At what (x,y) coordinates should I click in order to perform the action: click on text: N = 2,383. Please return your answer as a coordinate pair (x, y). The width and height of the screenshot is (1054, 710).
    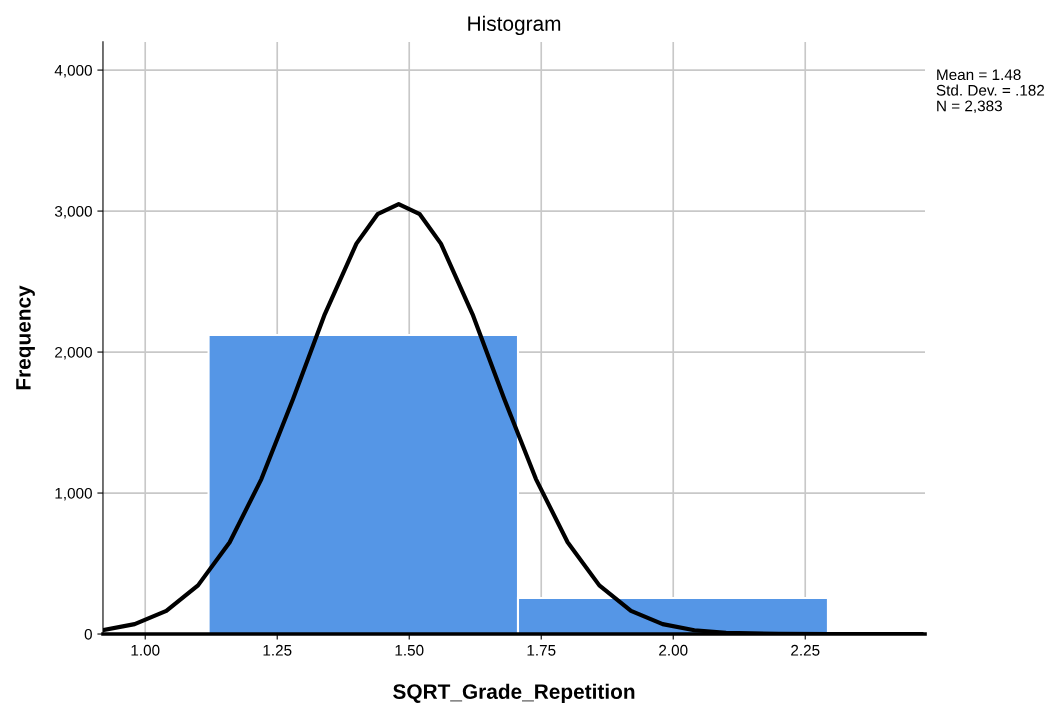
    Looking at the image, I should click on (969, 107).